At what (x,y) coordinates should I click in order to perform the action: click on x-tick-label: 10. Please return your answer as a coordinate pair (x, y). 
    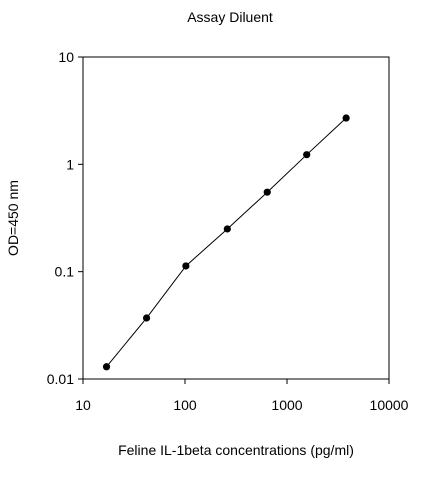
    Looking at the image, I should click on (83, 405).